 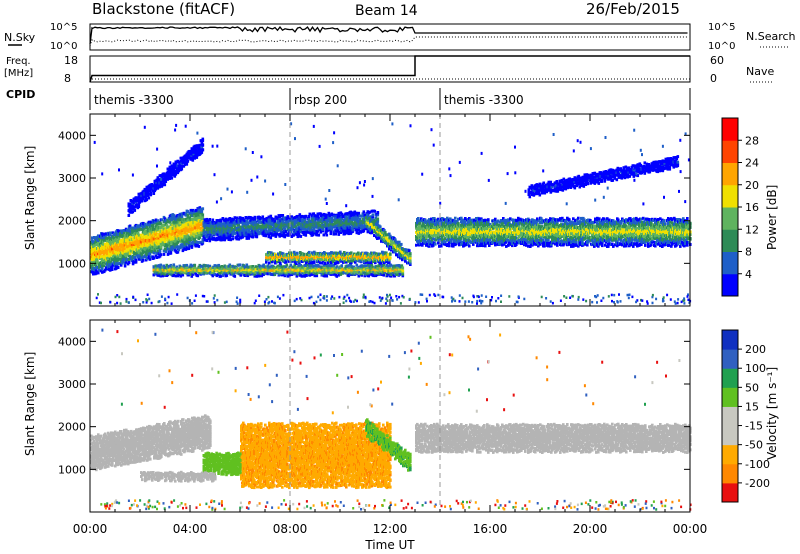 I want to click on nave-tick-low: 0, so click(x=713, y=78).